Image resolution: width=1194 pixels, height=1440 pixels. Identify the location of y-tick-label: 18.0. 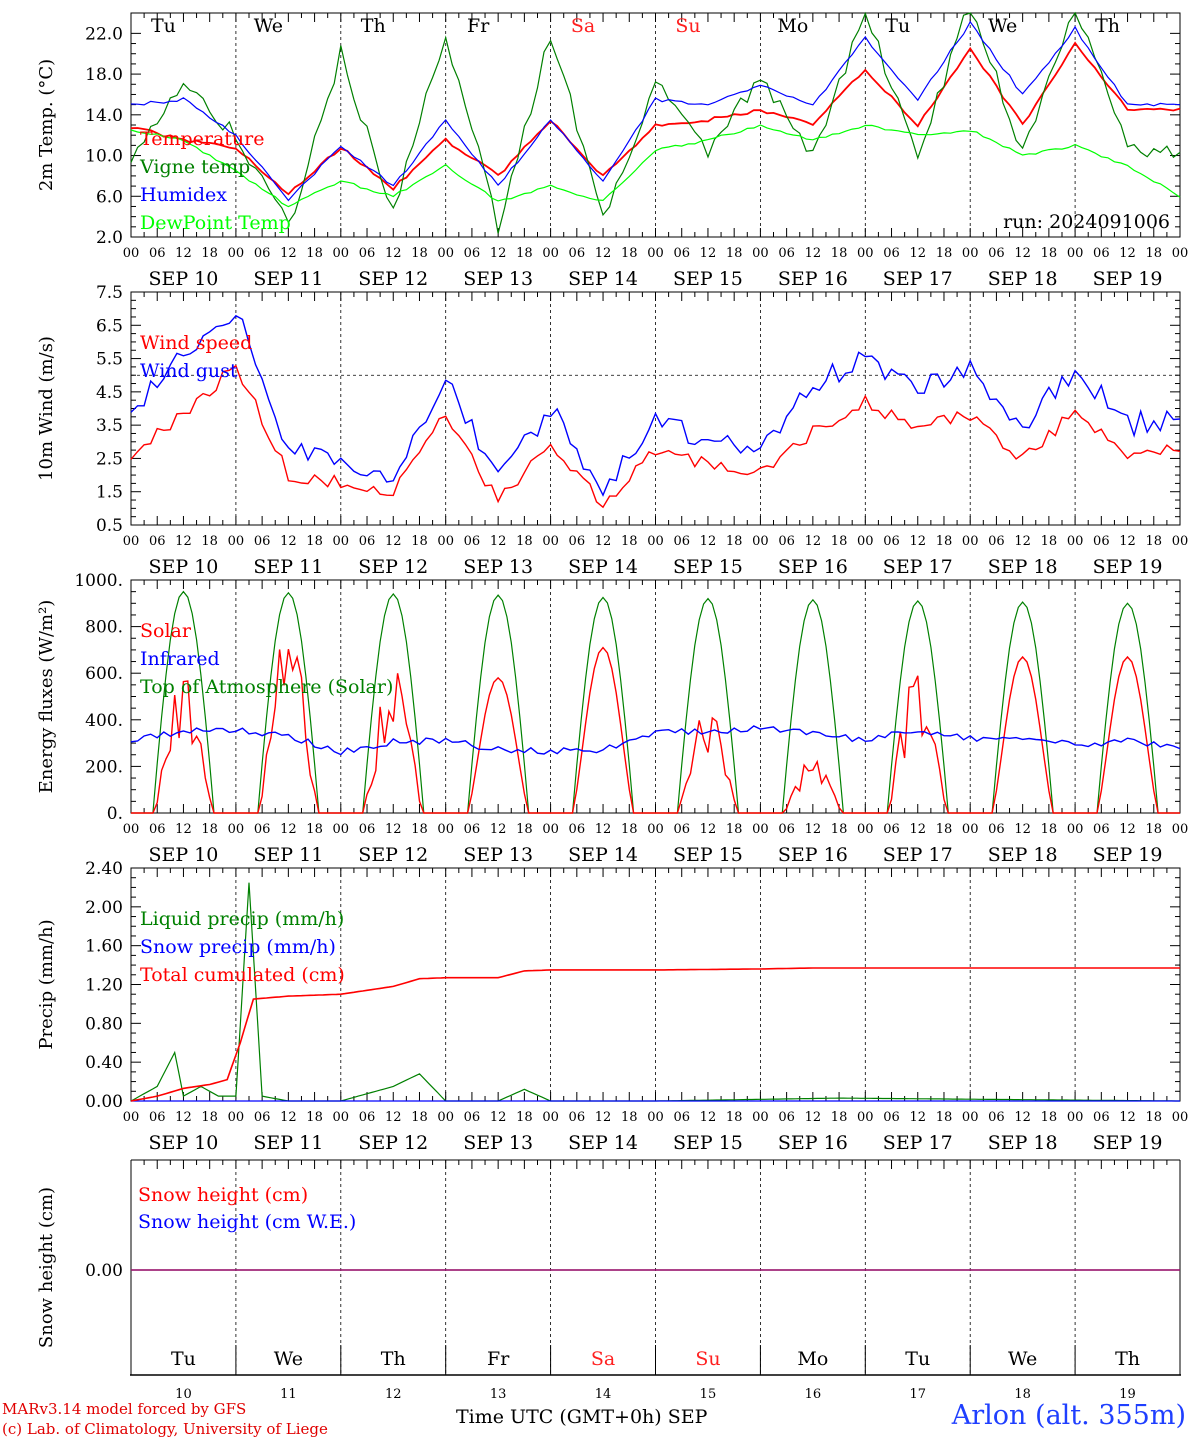
(104, 75).